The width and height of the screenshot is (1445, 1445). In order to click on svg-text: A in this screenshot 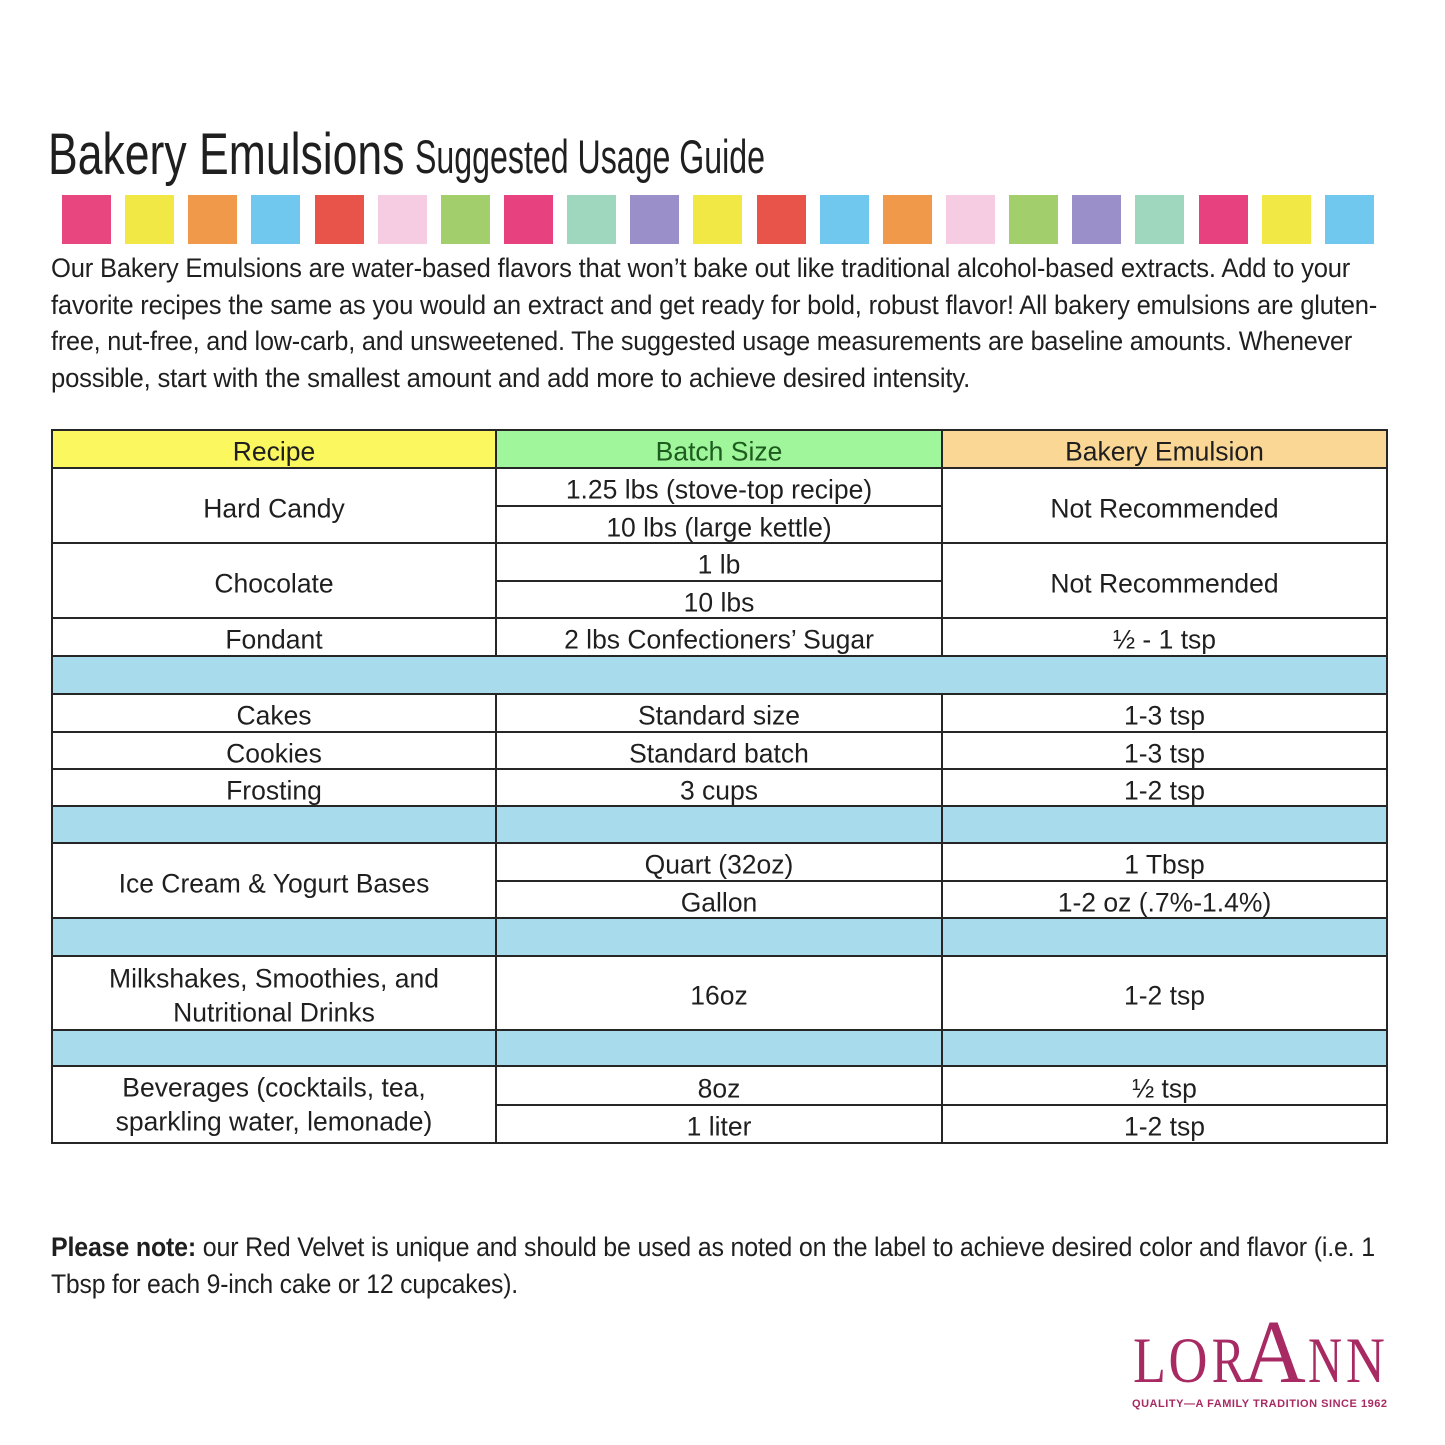, I will do `click(1274, 1356)`.